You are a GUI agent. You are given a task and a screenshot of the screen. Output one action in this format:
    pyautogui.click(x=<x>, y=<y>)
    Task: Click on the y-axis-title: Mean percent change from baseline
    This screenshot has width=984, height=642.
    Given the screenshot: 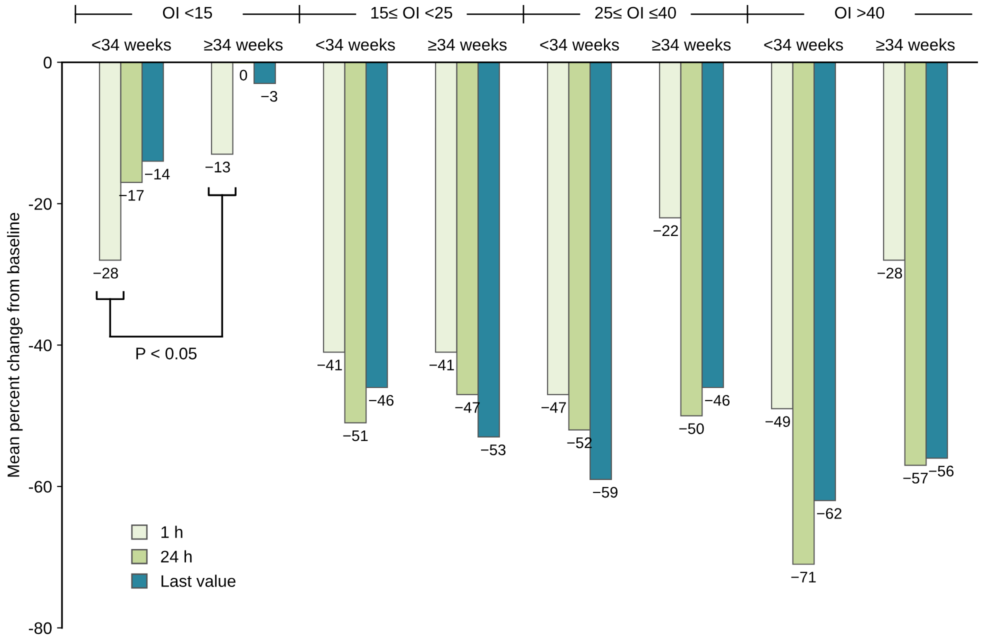 What is the action you would take?
    pyautogui.click(x=15, y=344)
    